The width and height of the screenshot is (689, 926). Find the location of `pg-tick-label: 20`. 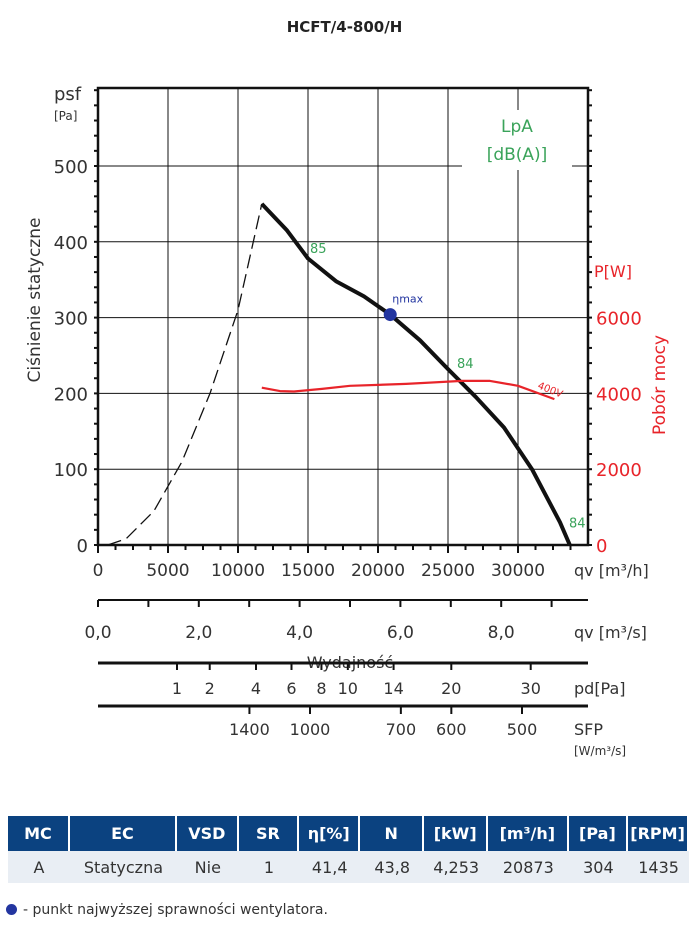

pg-tick-label: 20 is located at coordinates (451, 688).